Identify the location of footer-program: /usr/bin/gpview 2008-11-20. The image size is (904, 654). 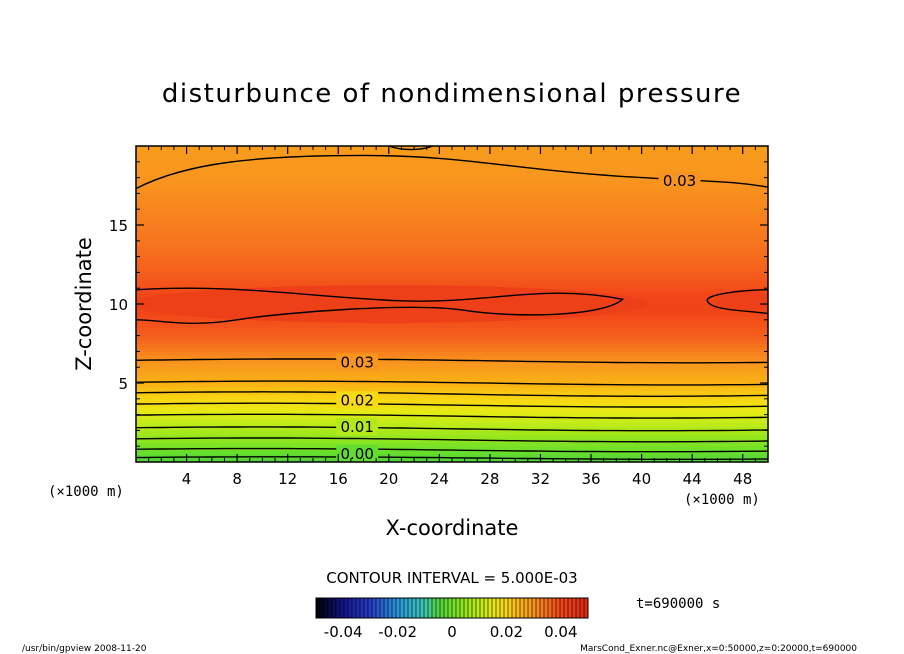
(84, 649).